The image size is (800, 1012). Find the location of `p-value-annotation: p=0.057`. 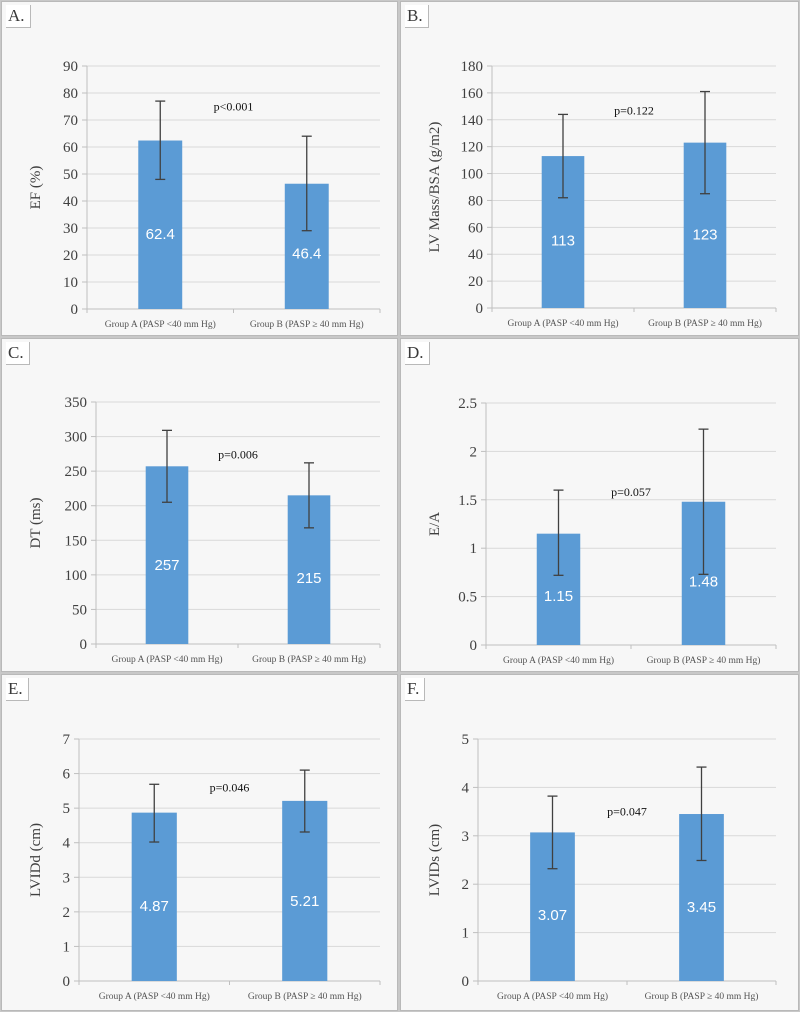

p-value-annotation: p=0.057 is located at coordinates (631, 492).